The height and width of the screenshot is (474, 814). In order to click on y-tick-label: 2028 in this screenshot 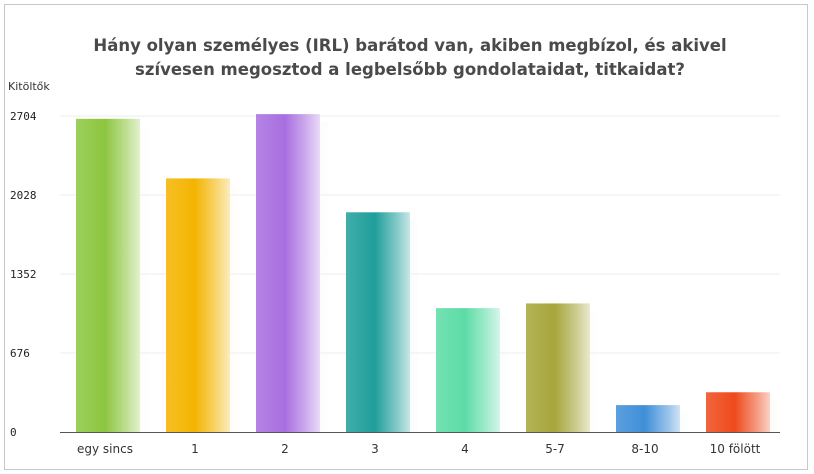, I will do `click(23, 195)`.